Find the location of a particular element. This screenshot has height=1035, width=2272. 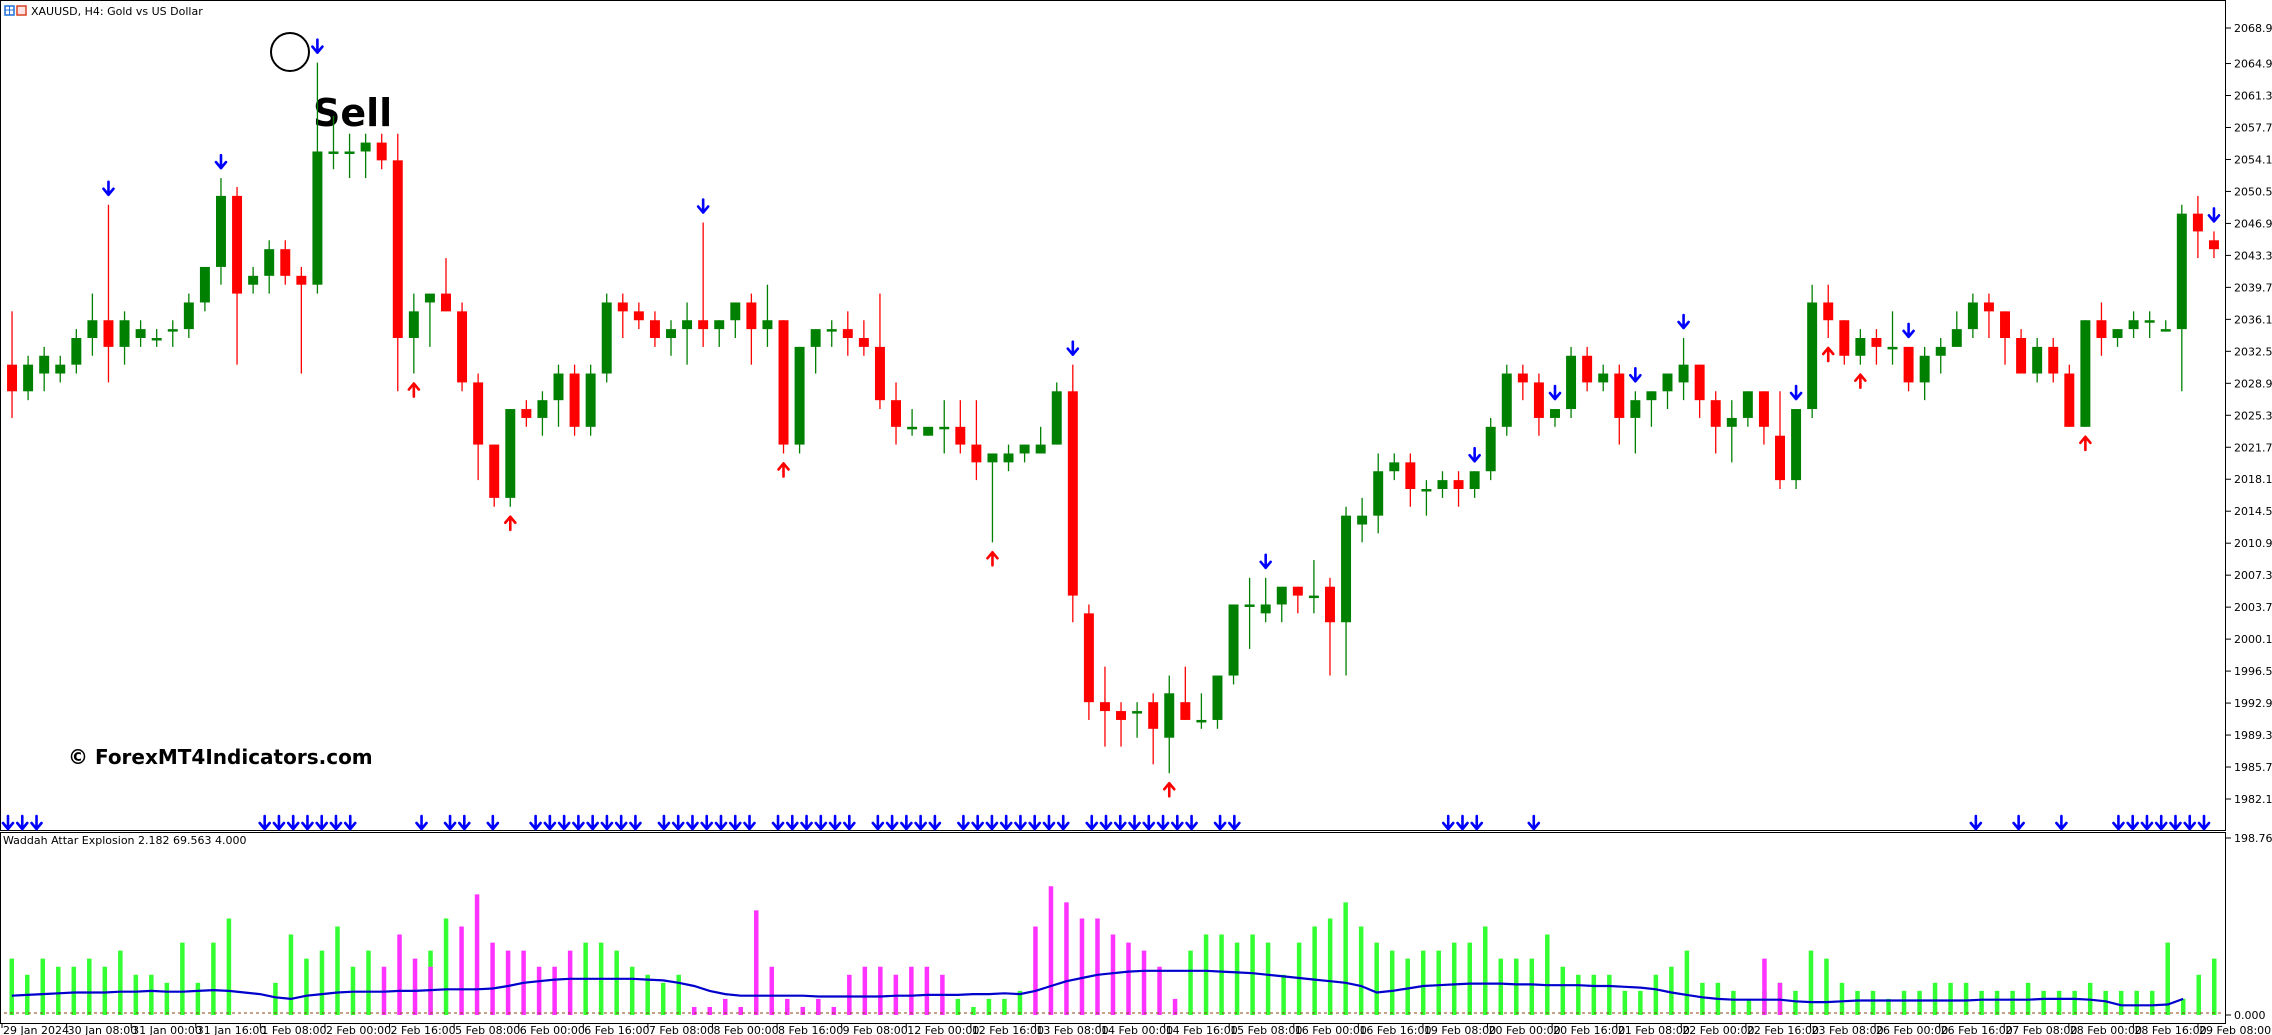

symbol-title: XAUUSD, H4: Gold vs US Dollar is located at coordinates (117, 11).